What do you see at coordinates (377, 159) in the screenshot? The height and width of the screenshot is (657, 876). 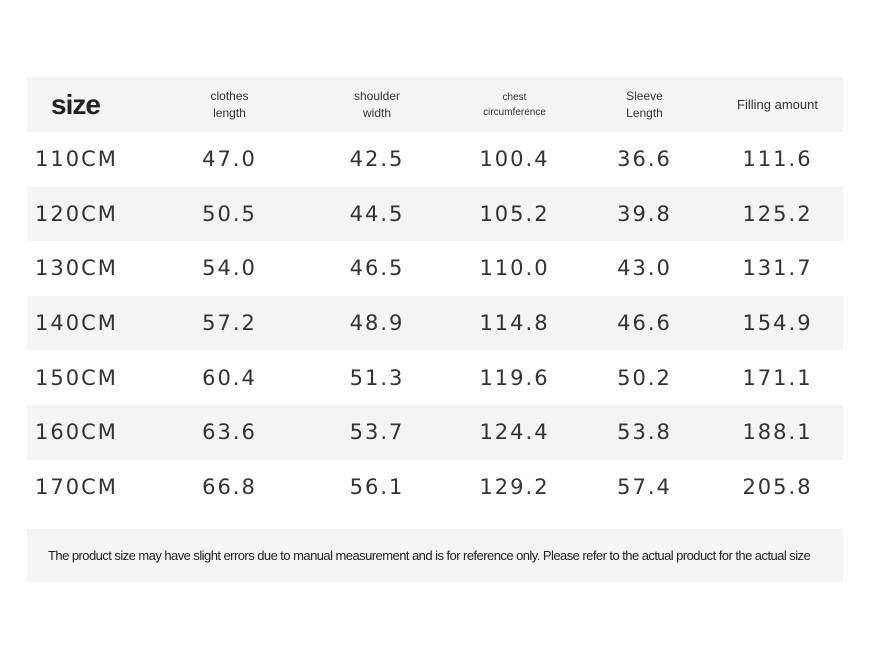 I see `shoulder-width-cell: 42.5` at bounding box center [377, 159].